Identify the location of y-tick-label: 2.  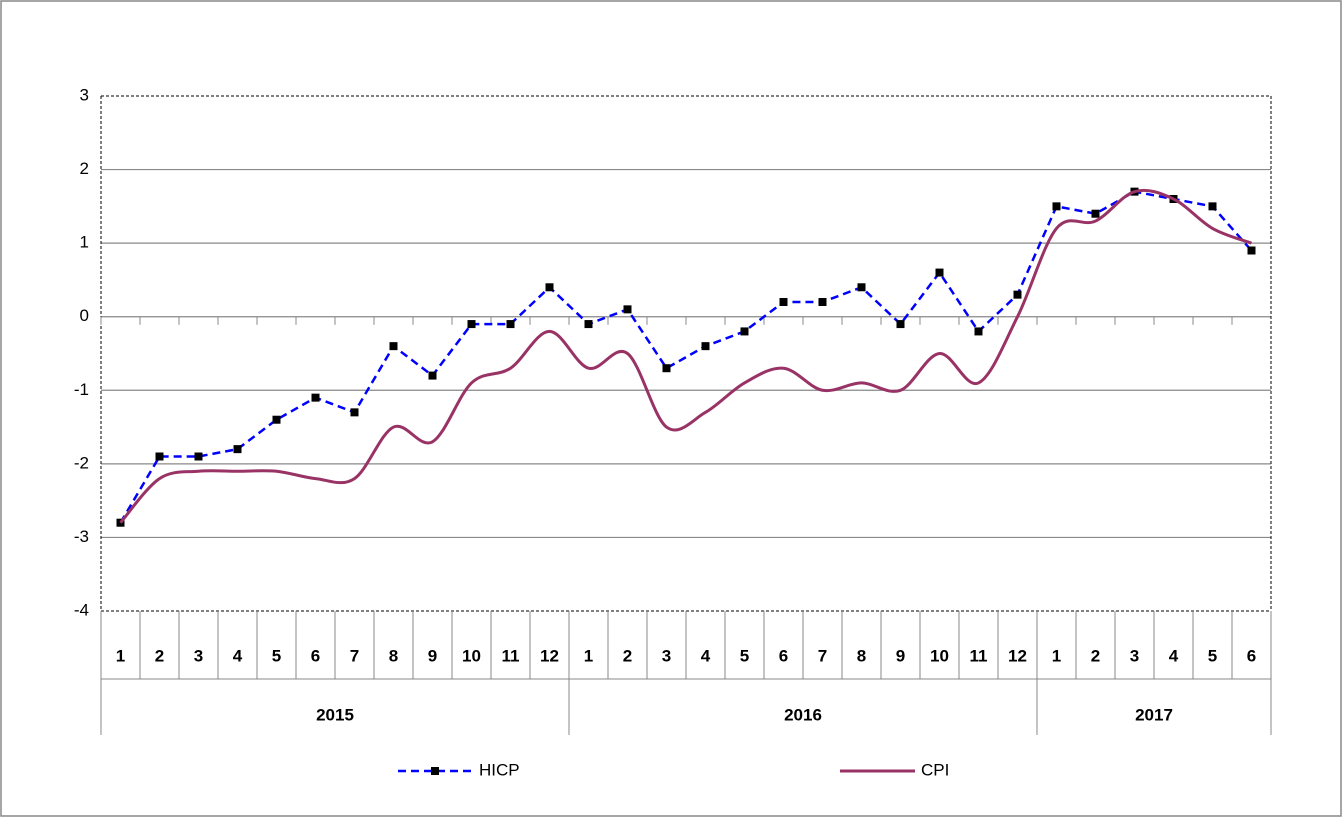
(84, 168).